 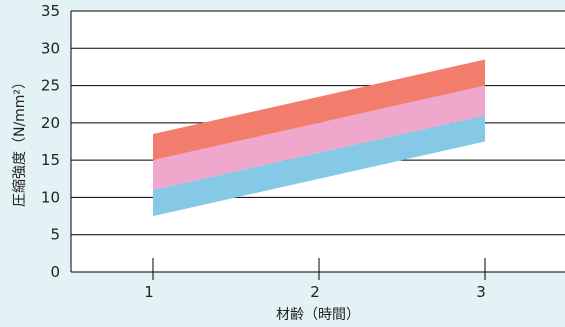 What do you see at coordinates (315, 279) in the screenshot?
I see `x-ticks: 1 2 3` at bounding box center [315, 279].